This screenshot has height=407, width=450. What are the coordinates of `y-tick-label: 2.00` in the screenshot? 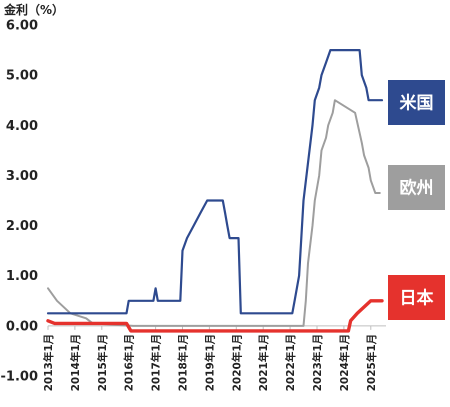 It's located at (22, 226).